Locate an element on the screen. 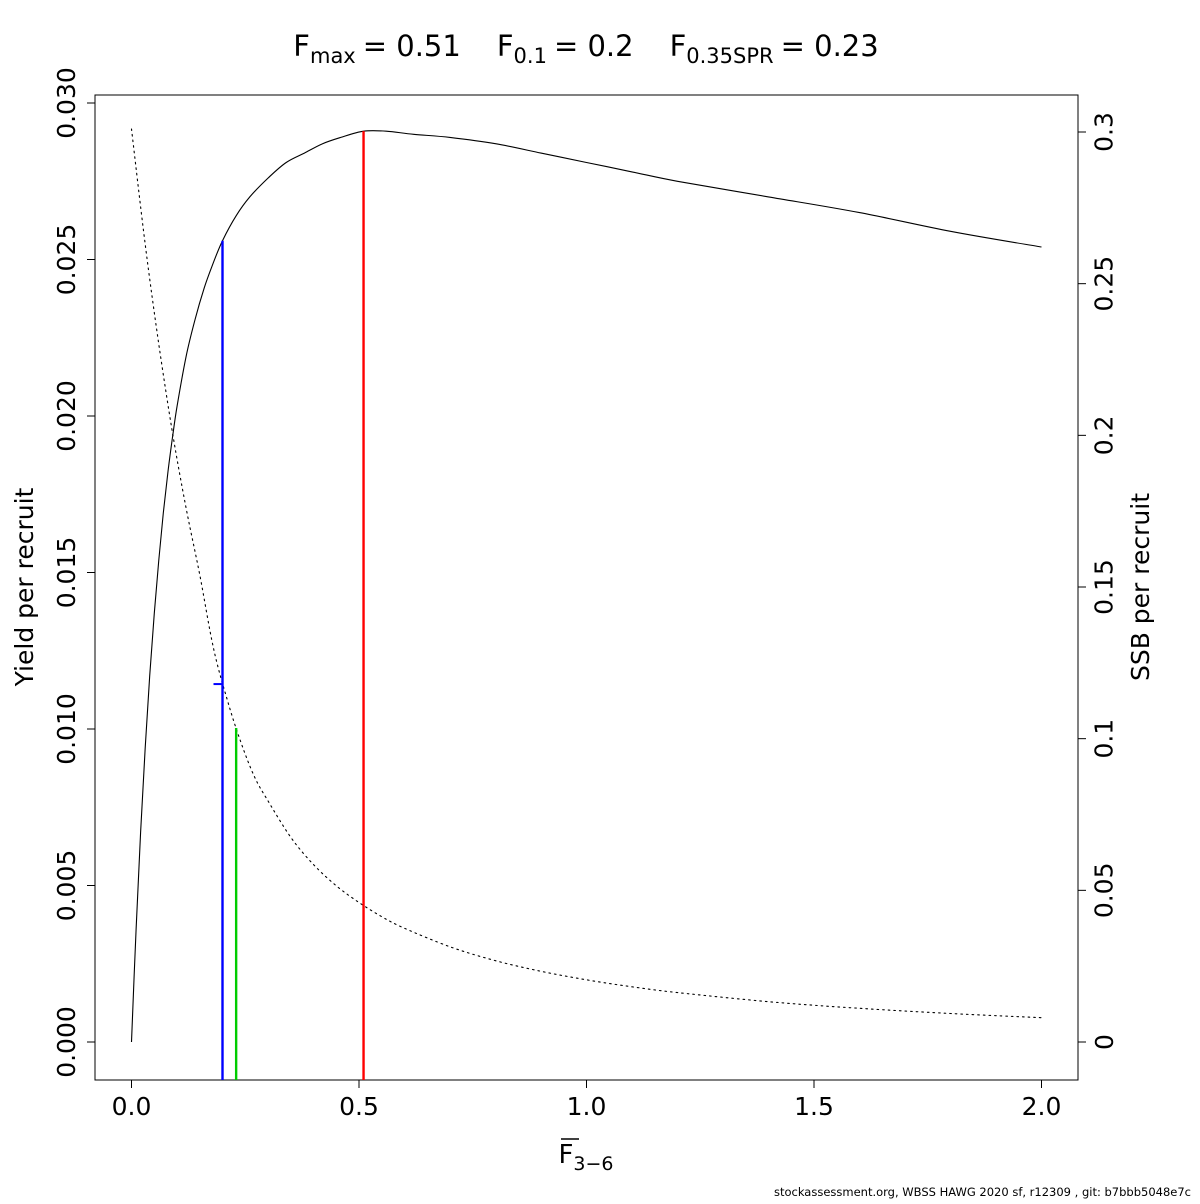  y-left-tick-label: 0.010 is located at coordinates (66, 729).